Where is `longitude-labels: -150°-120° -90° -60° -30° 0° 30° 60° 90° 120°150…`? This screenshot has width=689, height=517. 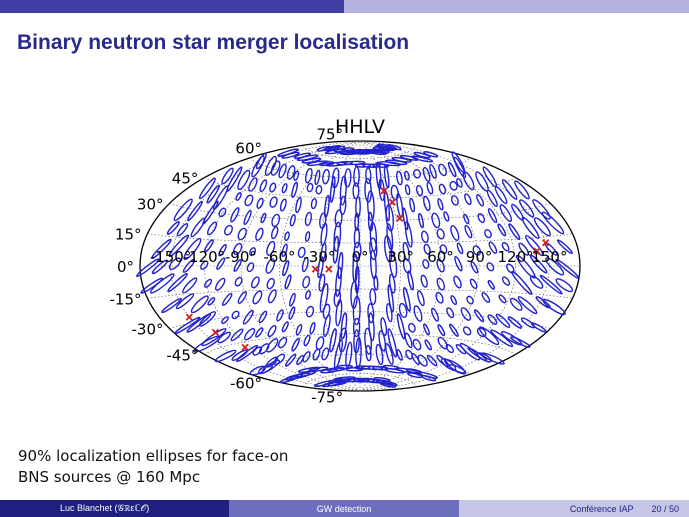 longitude-labels: -150°-120° -90° -60° -30° 0° 30° 60° 90° 120°150… is located at coordinates (359, 257).